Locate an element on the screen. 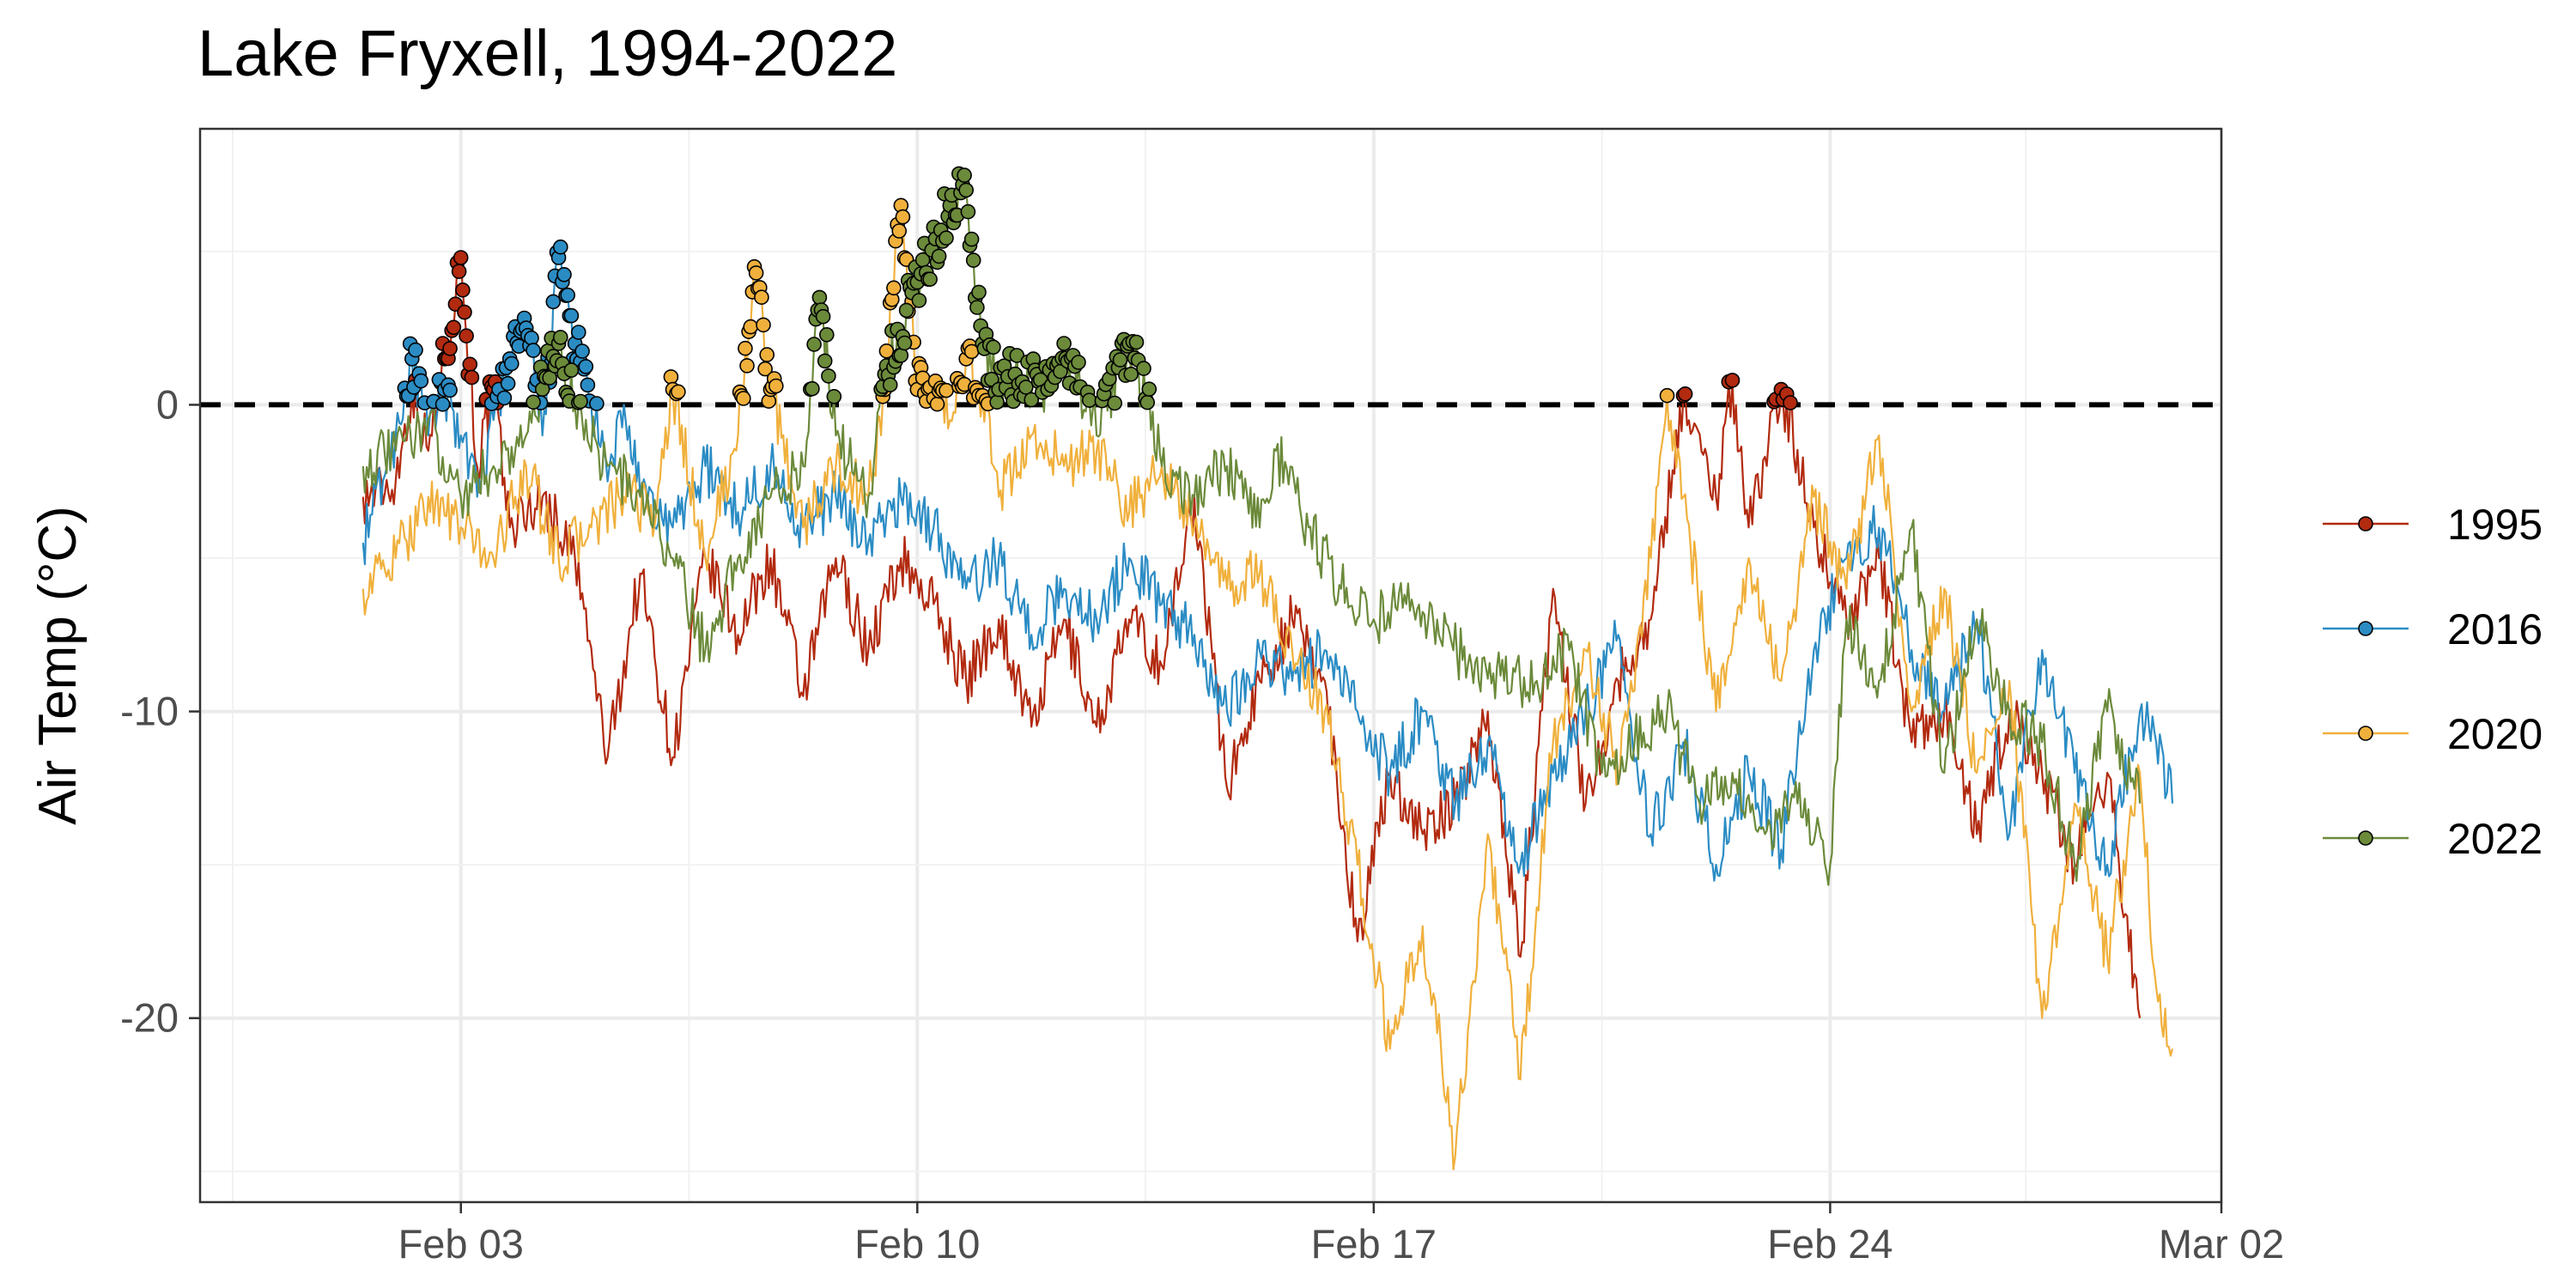 This screenshot has height=1288, width=2576. legend-swatch-point-1995 is located at coordinates (2365, 524).